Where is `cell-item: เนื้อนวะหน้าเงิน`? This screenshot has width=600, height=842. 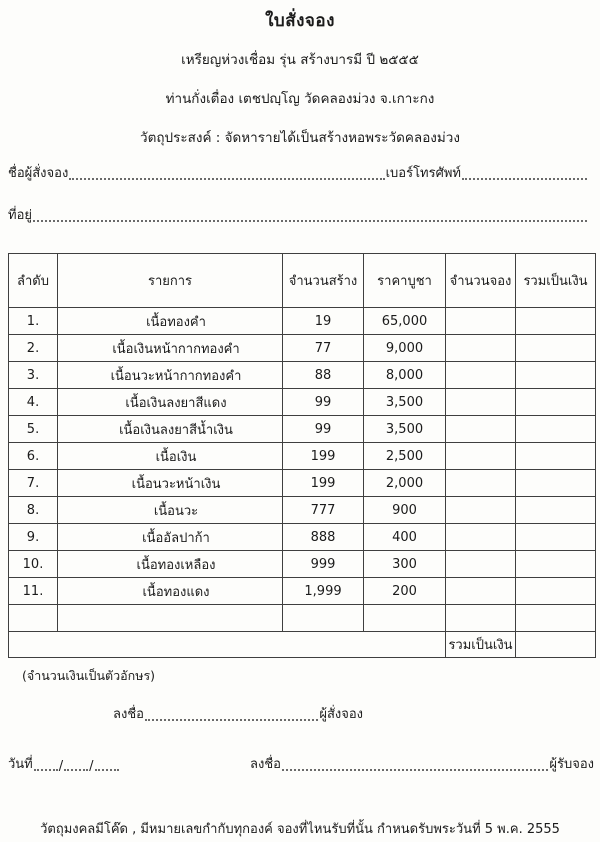 cell-item: เนื้อนวะหน้าเงิน is located at coordinates (170, 483).